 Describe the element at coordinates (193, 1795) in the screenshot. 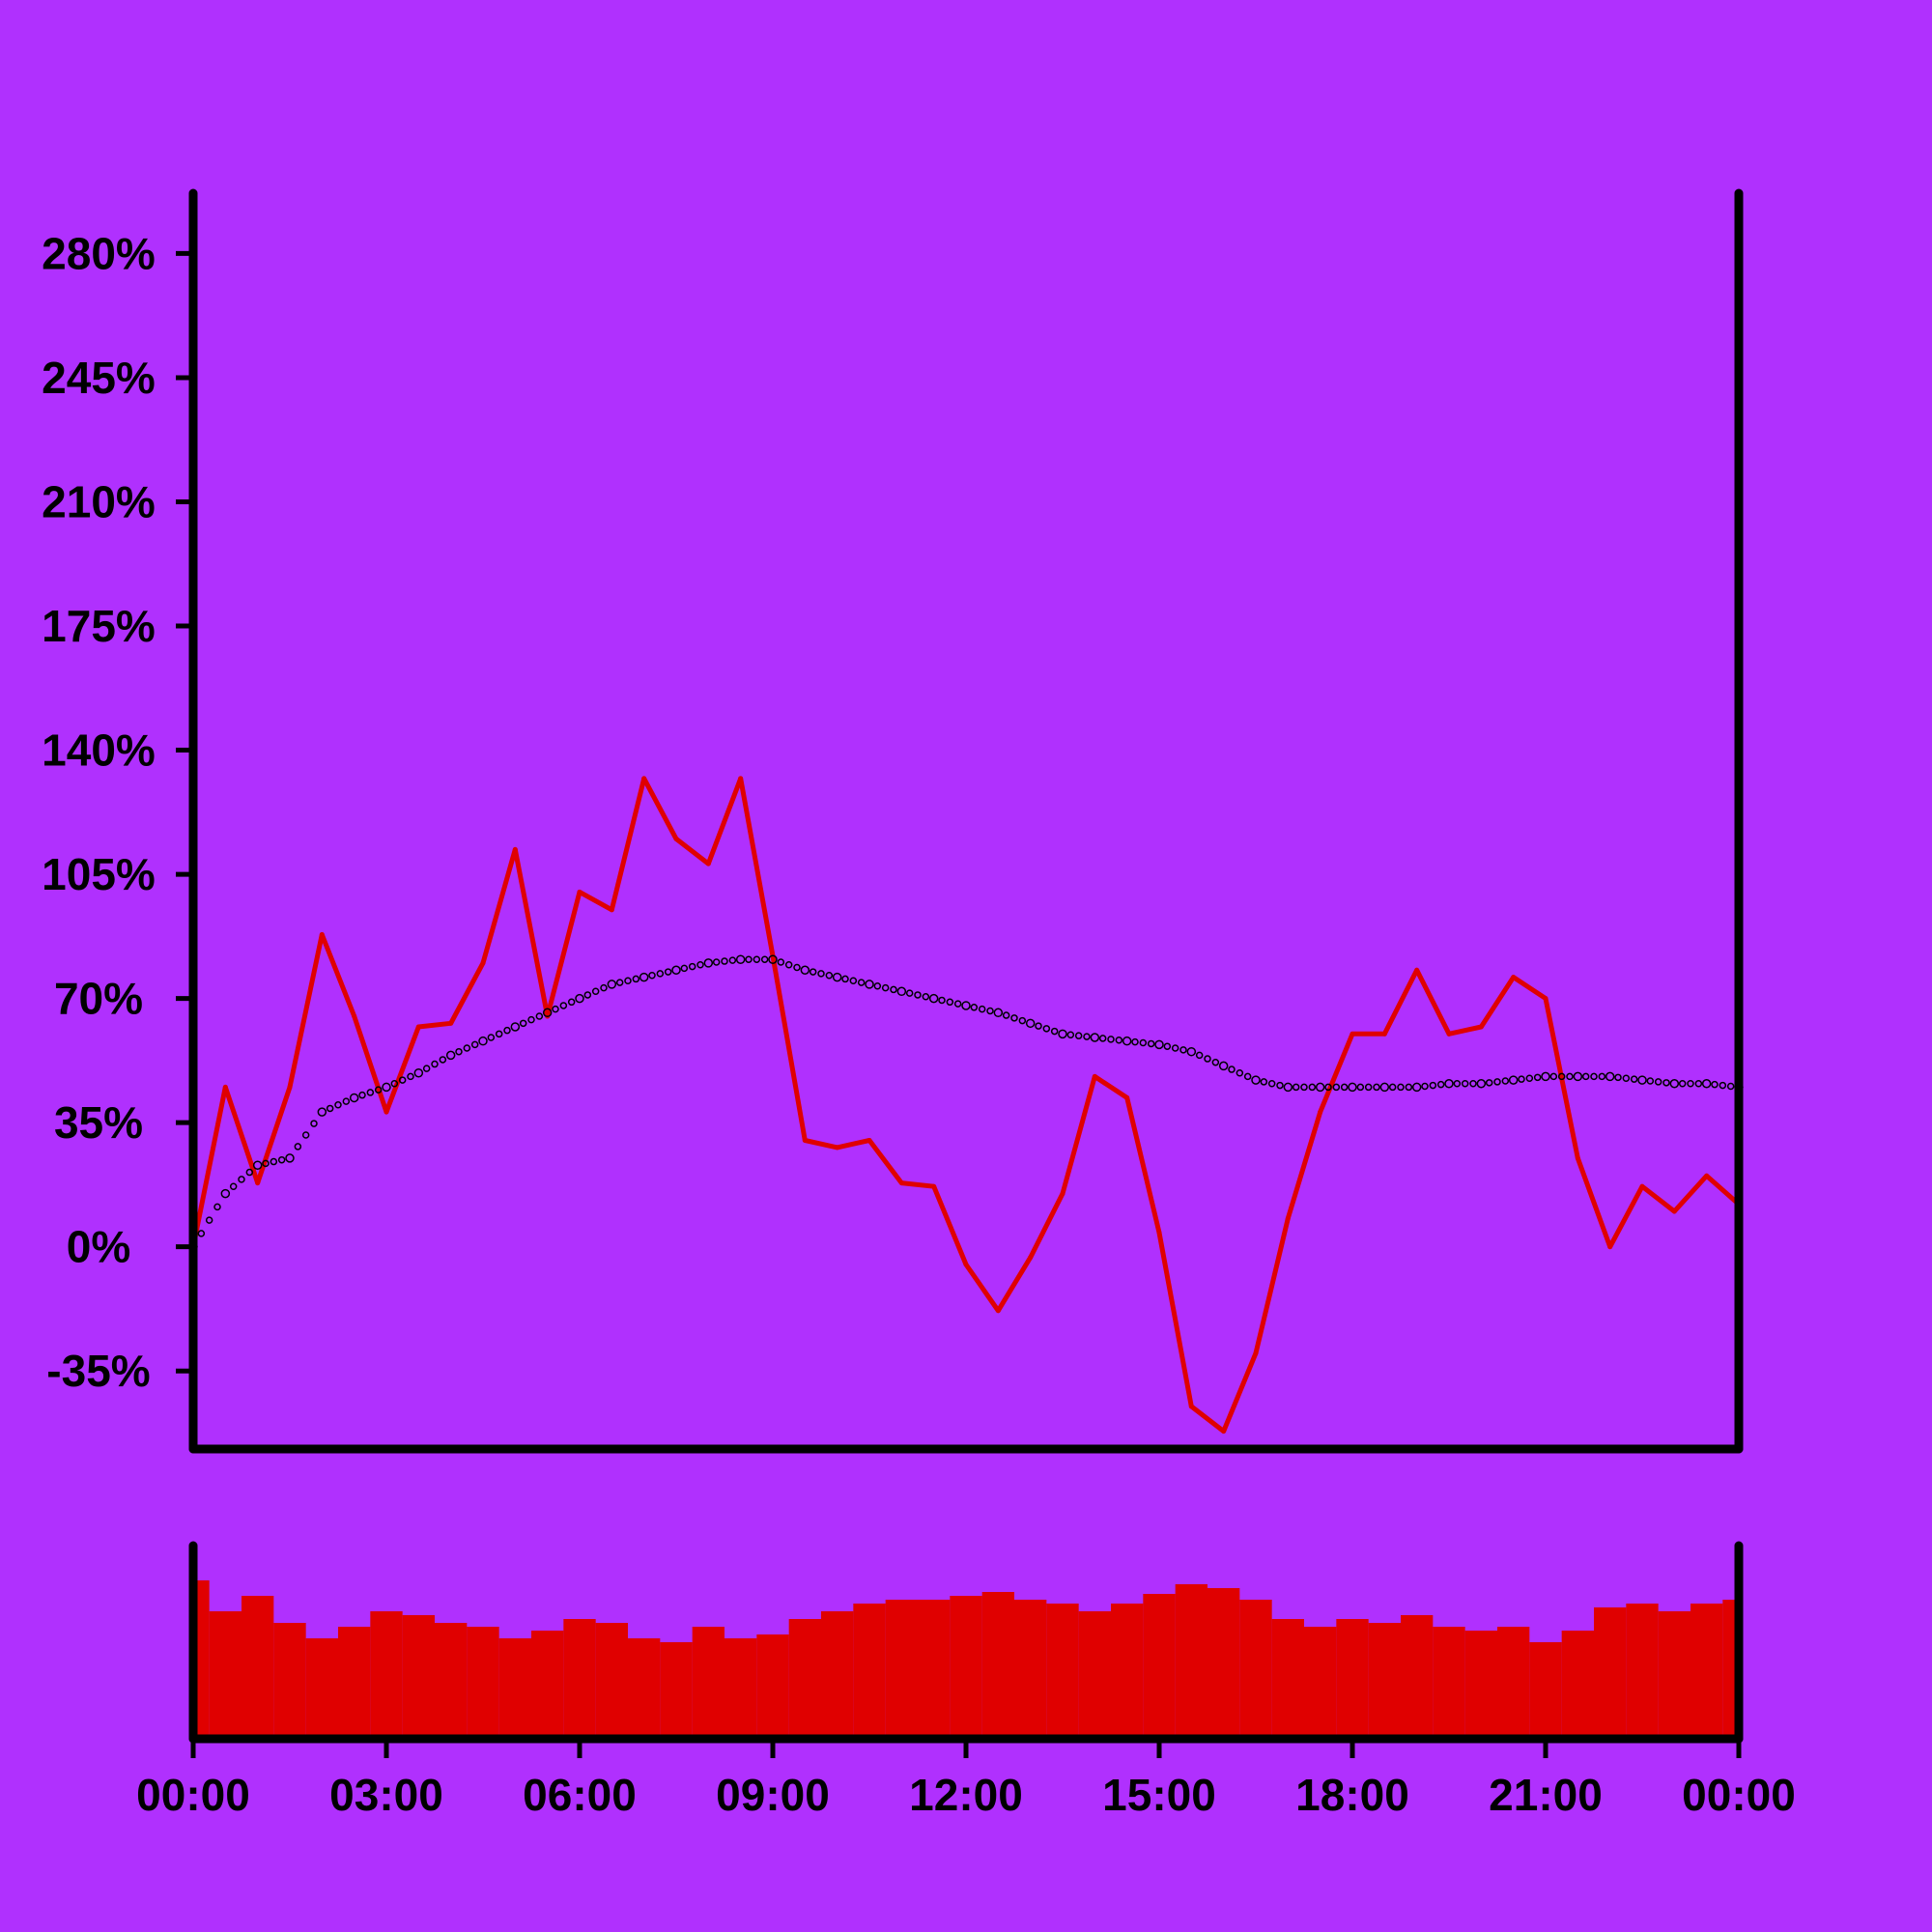

I see `x-tick-label: 00:00` at that location.